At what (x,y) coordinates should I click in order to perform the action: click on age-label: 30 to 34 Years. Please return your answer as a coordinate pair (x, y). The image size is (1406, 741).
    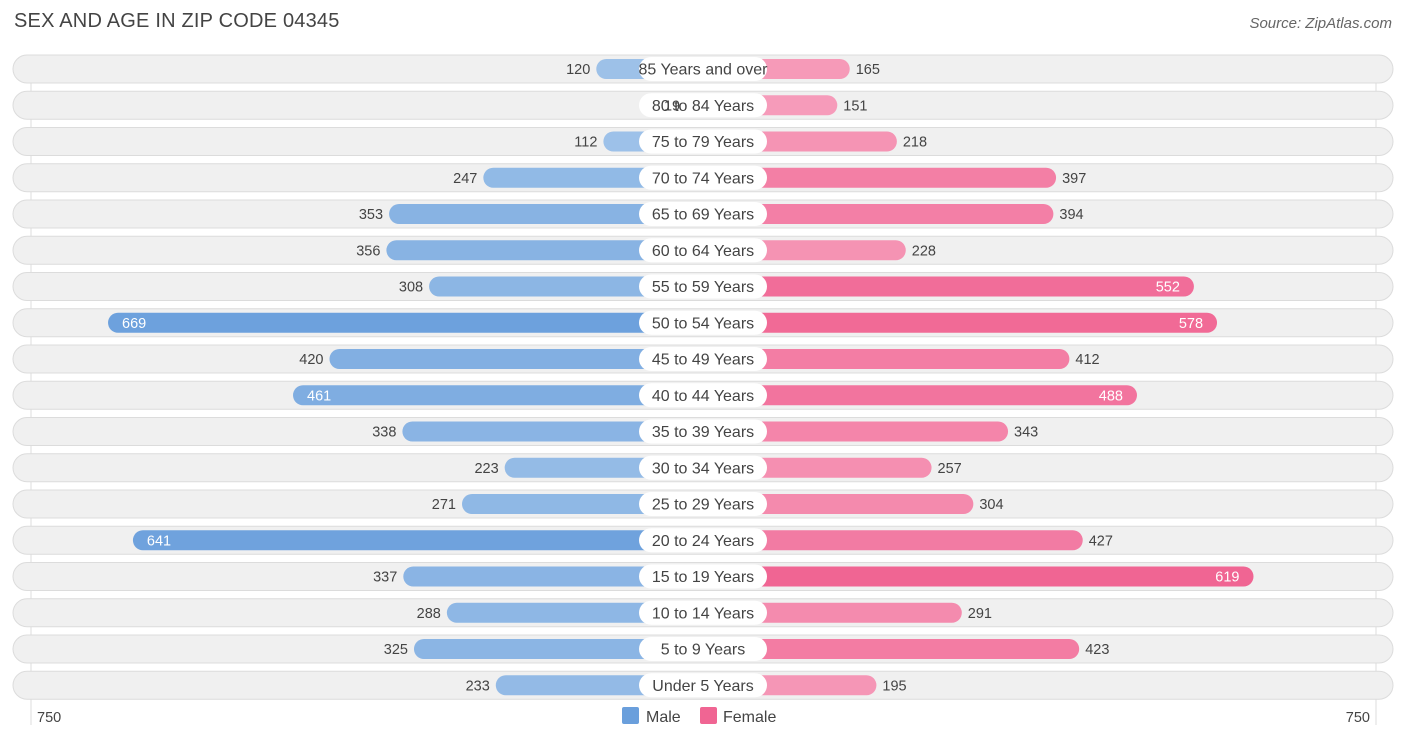
    Looking at the image, I should click on (703, 468).